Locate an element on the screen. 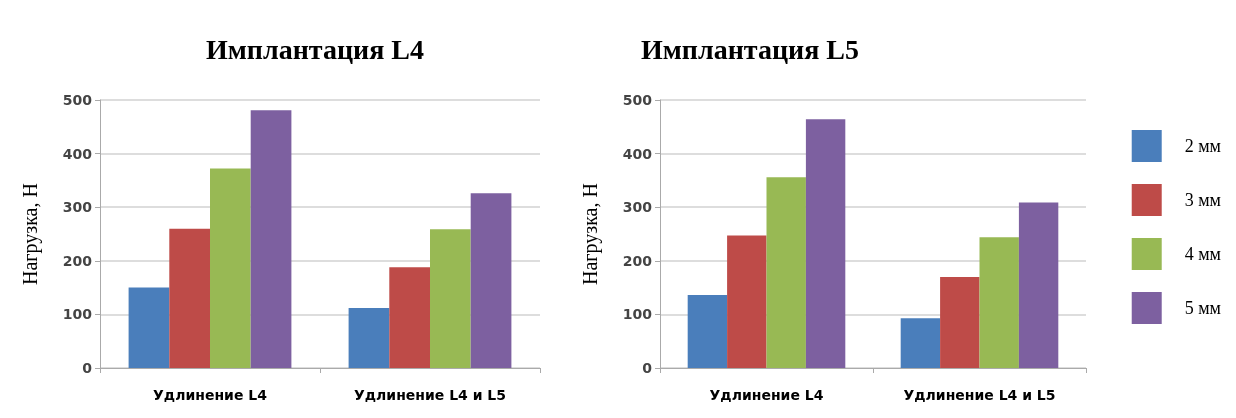 This screenshot has height=418, width=1236. legend-label: 4 мм is located at coordinates (1202, 254).